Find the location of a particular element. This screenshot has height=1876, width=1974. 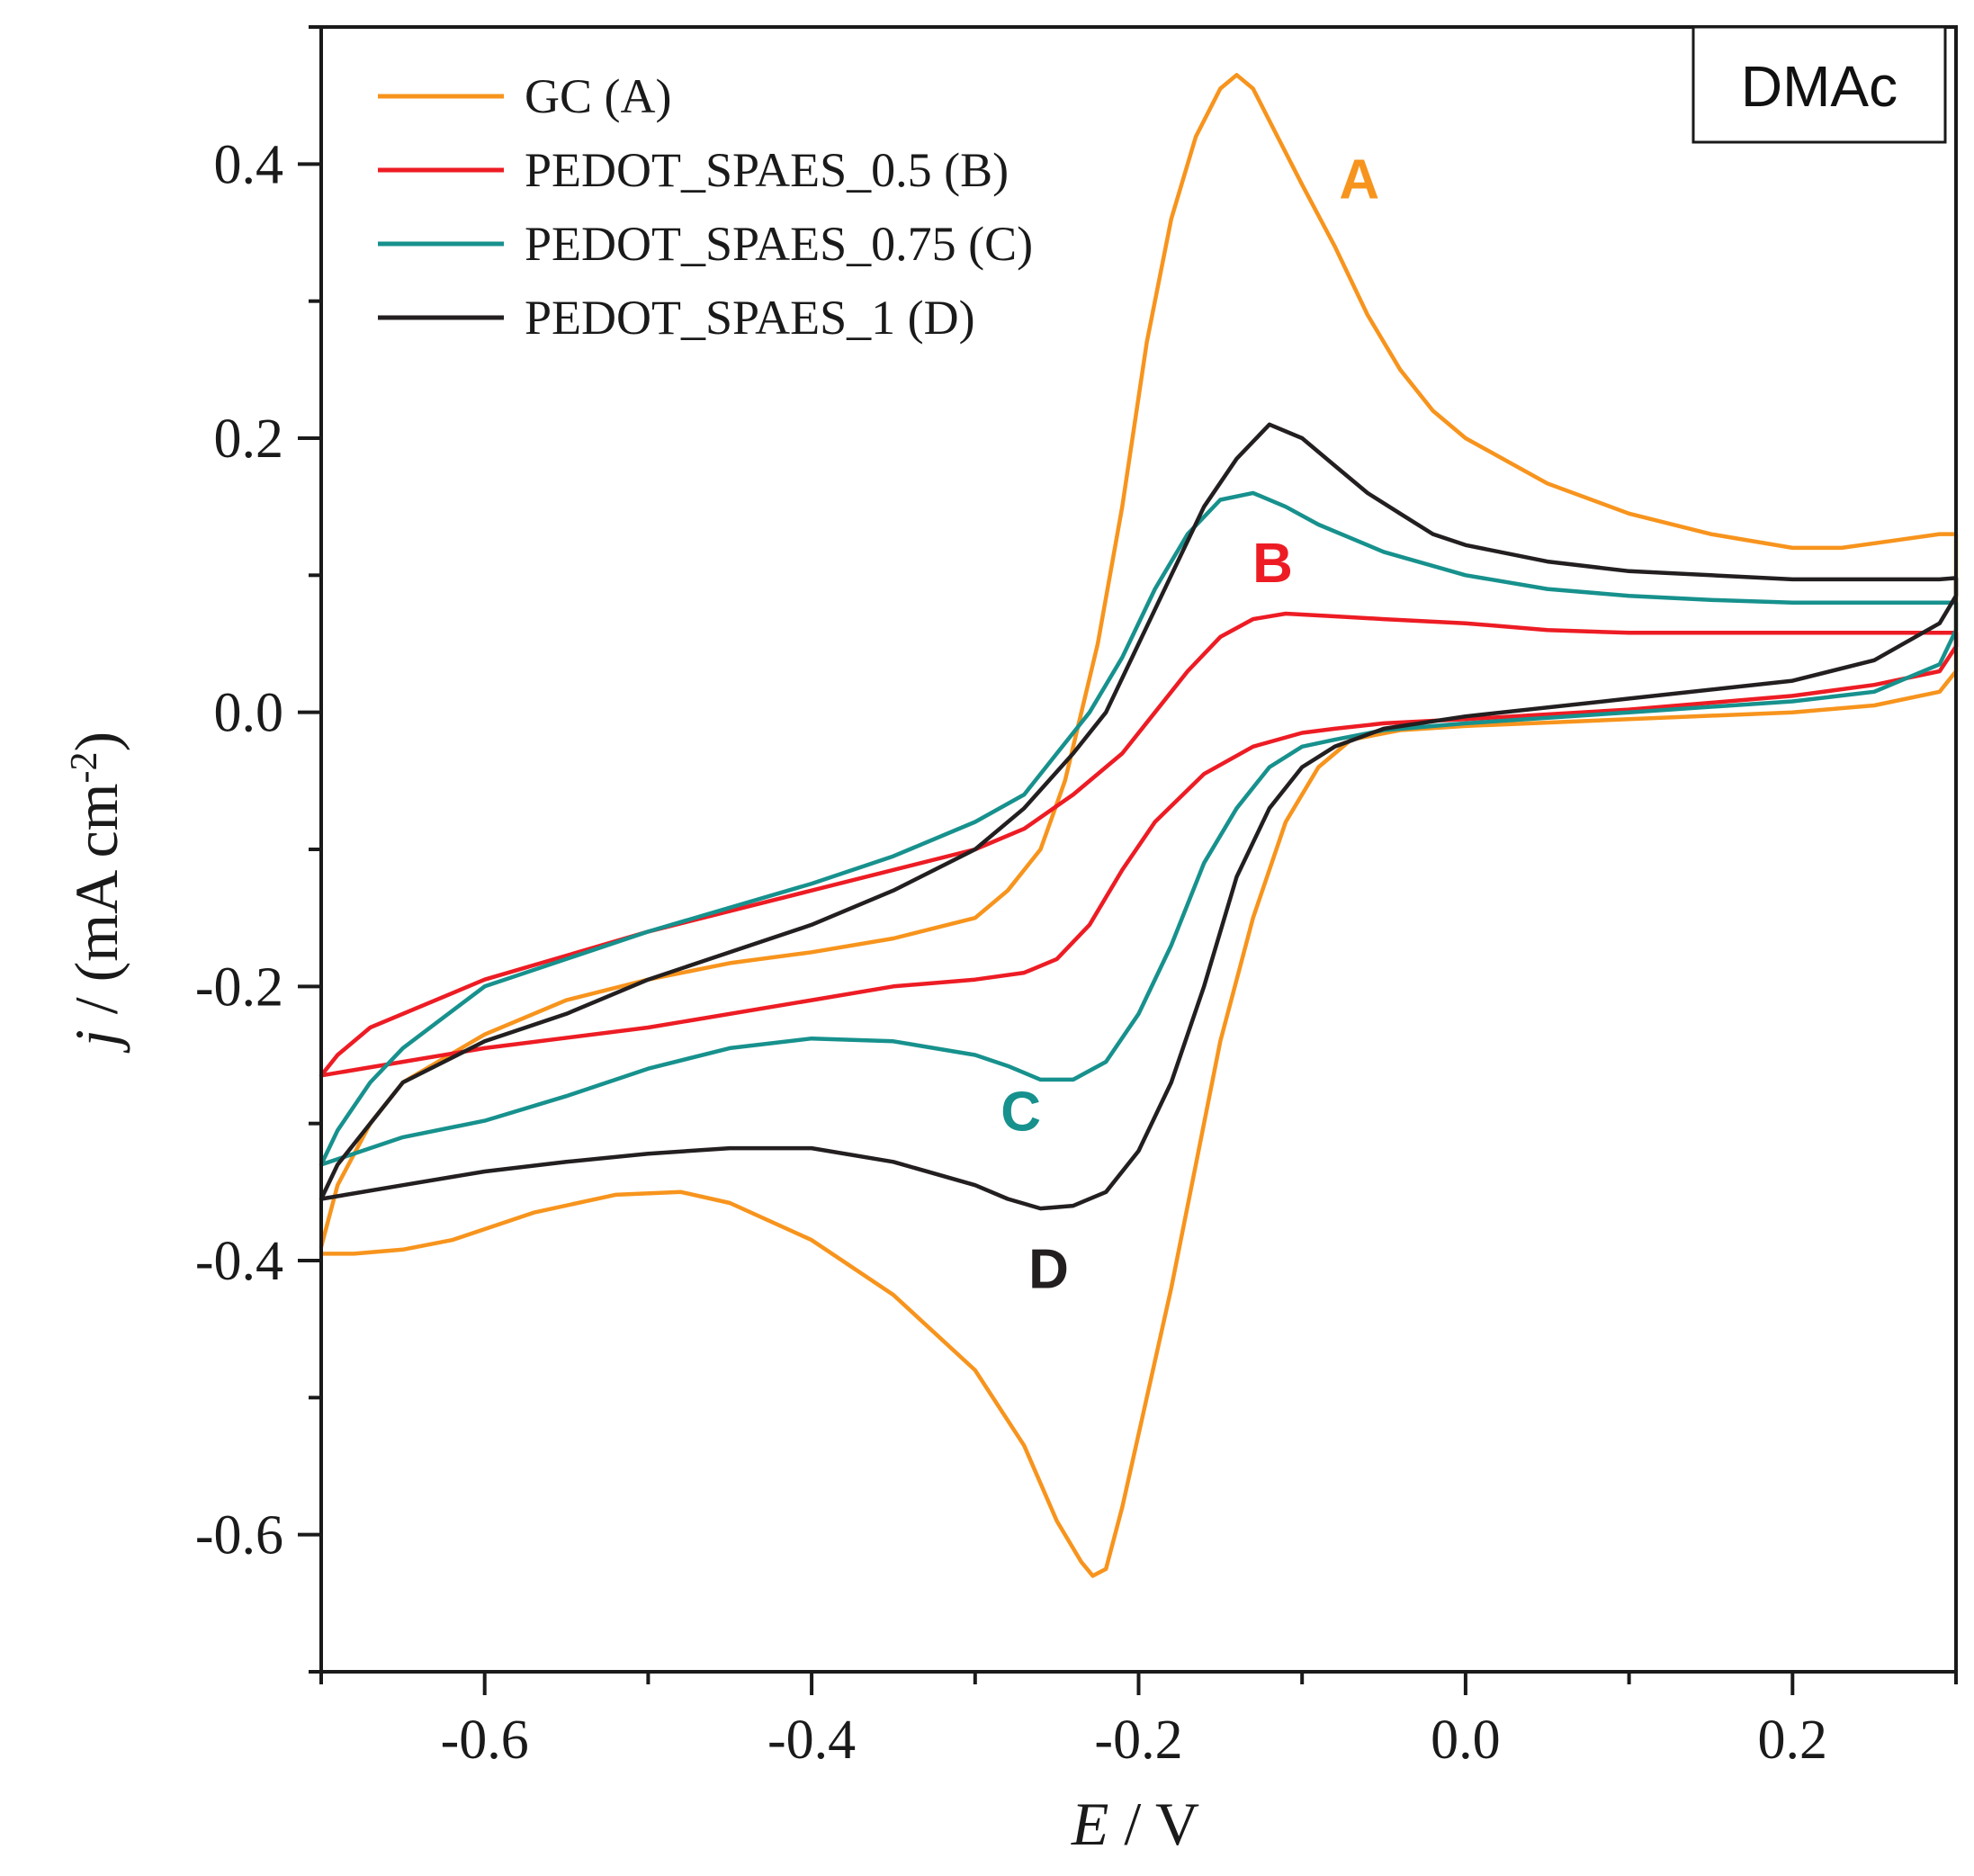

x-tick-label: 0.2 is located at coordinates (1793, 1740).